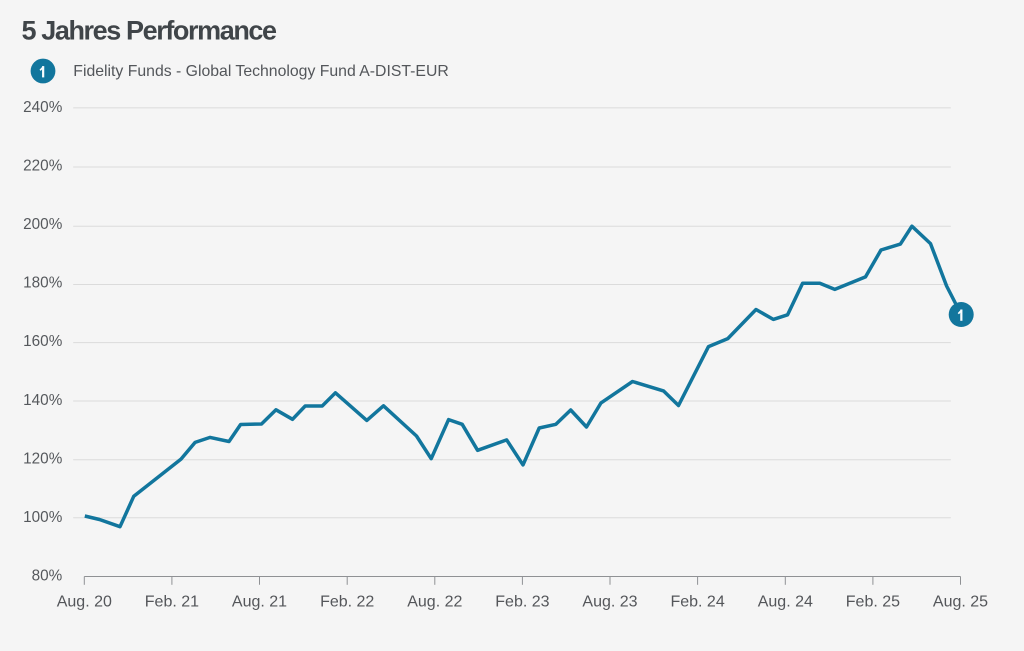  Describe the element at coordinates (785, 601) in the screenshot. I see `svg-text: Aug. 24` at that location.